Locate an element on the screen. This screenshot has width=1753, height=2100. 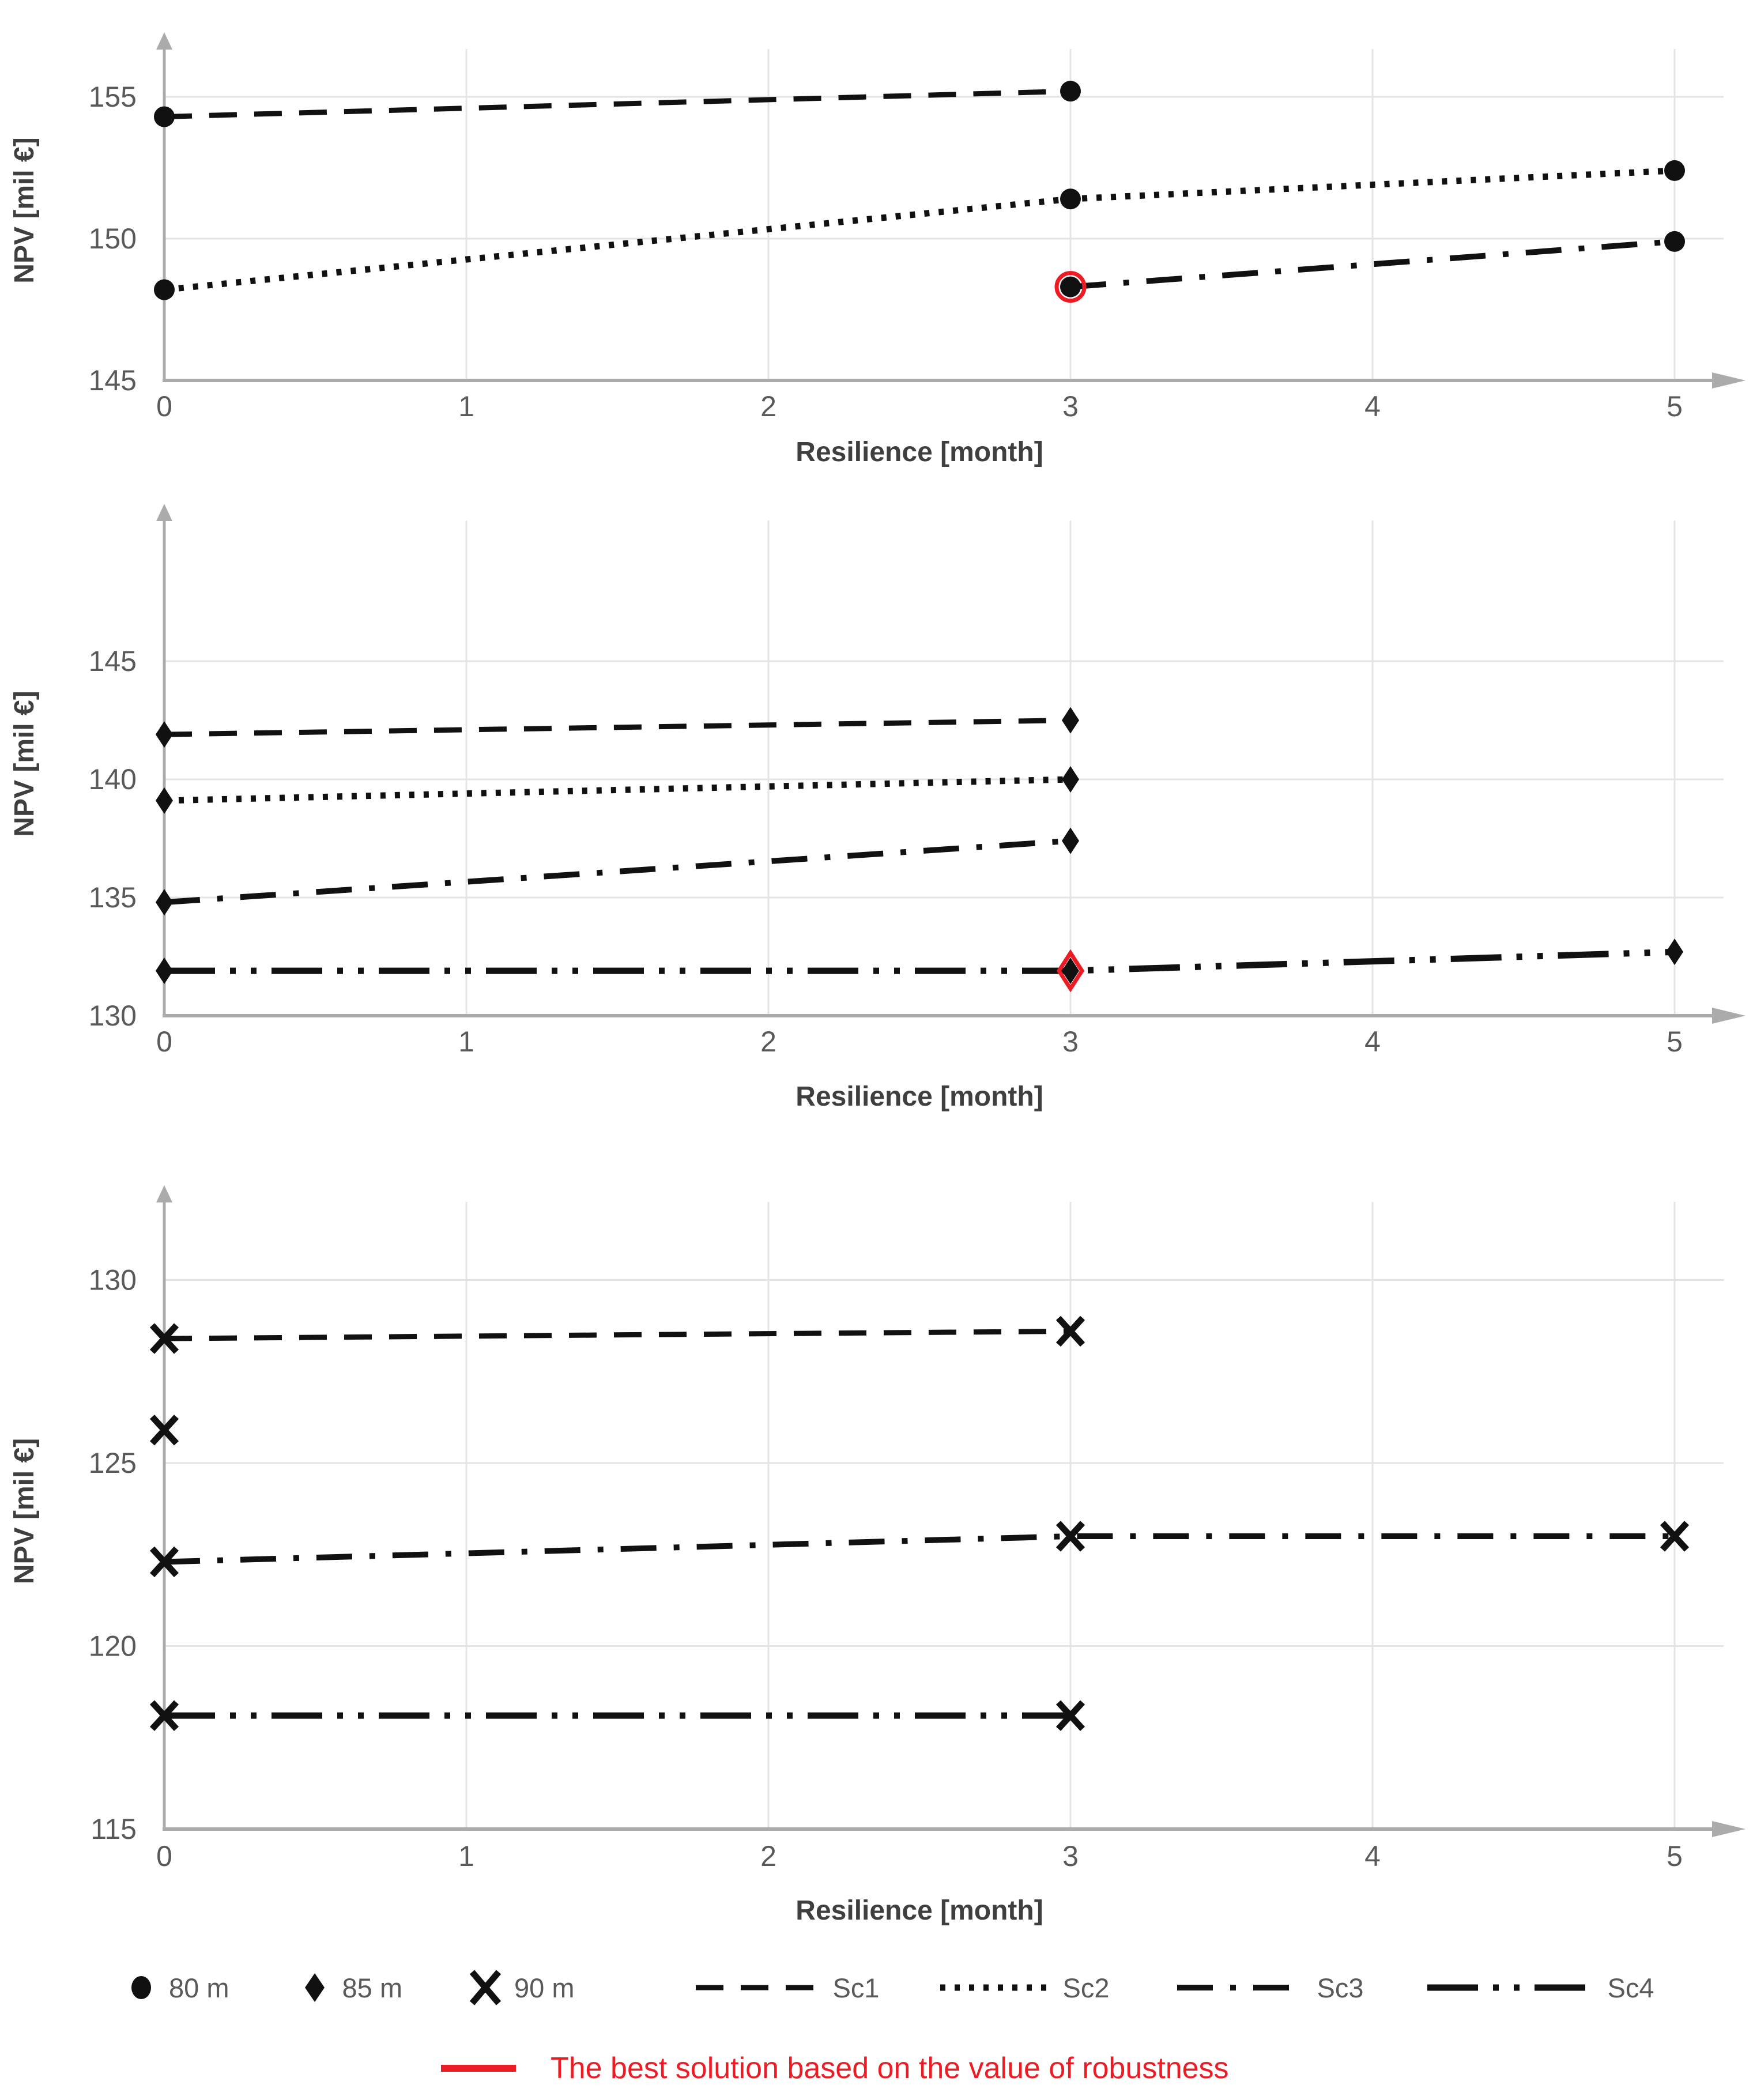
sc3-line-sample-icon is located at coordinates (1241, 1988).